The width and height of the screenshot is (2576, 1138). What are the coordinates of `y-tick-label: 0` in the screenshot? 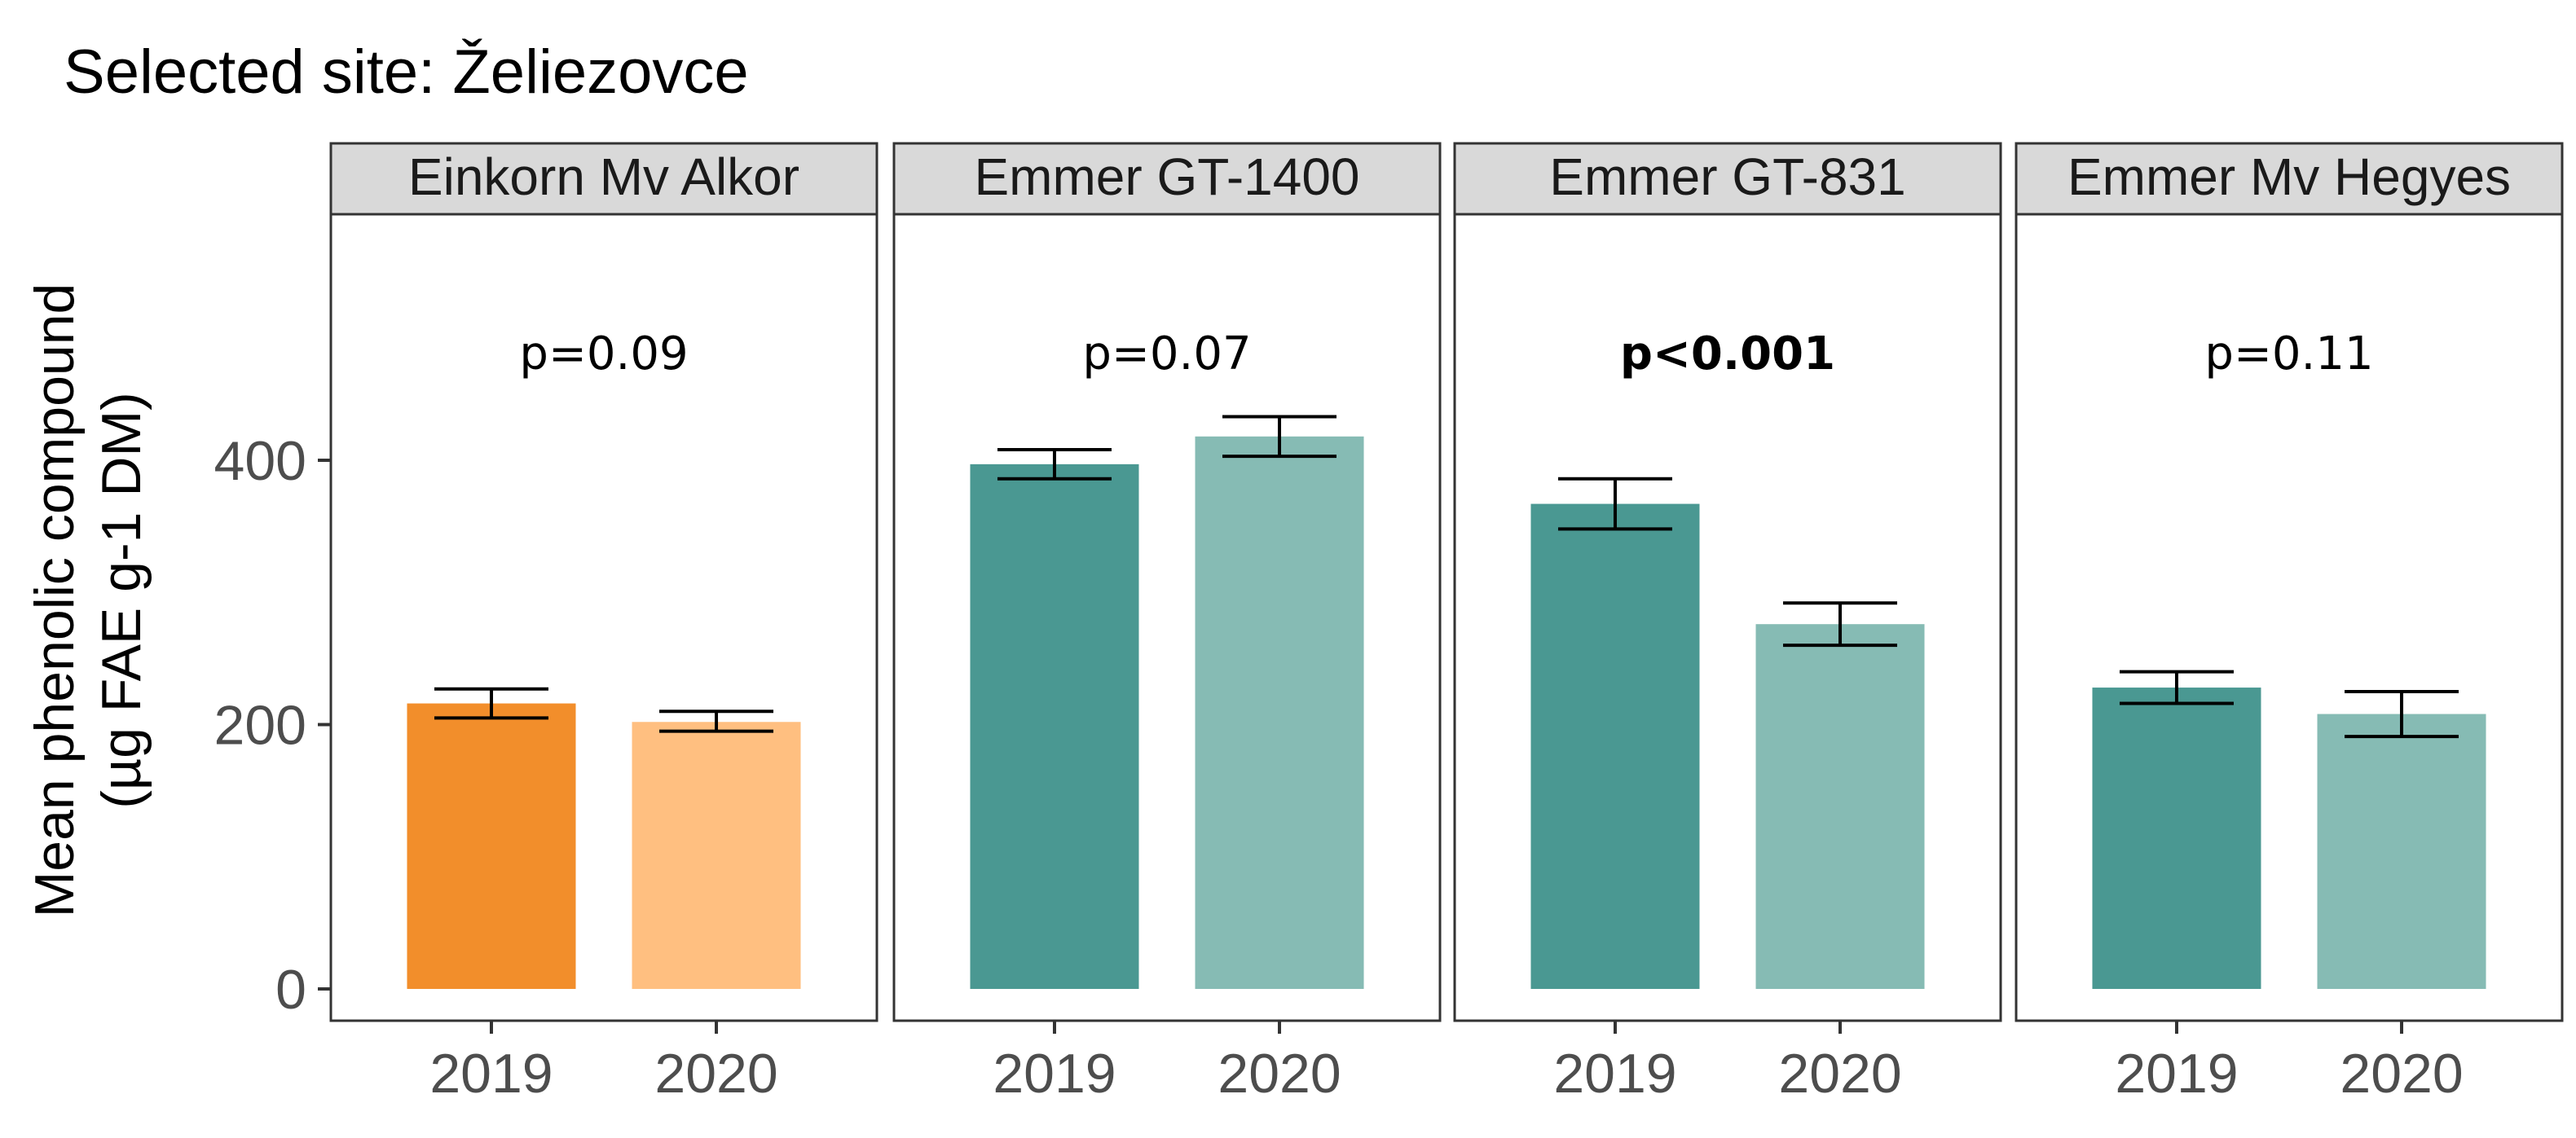 It's located at (291, 990).